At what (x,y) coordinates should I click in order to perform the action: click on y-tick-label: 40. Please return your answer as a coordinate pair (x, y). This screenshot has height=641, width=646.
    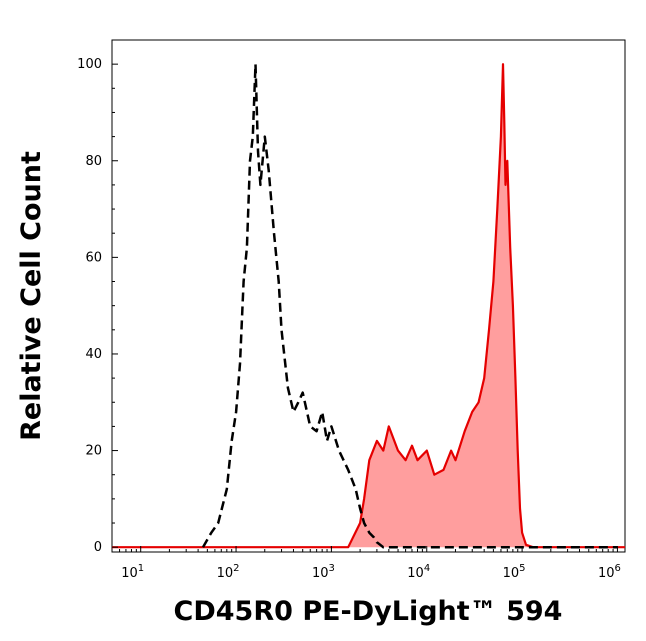
    Looking at the image, I should click on (93, 354).